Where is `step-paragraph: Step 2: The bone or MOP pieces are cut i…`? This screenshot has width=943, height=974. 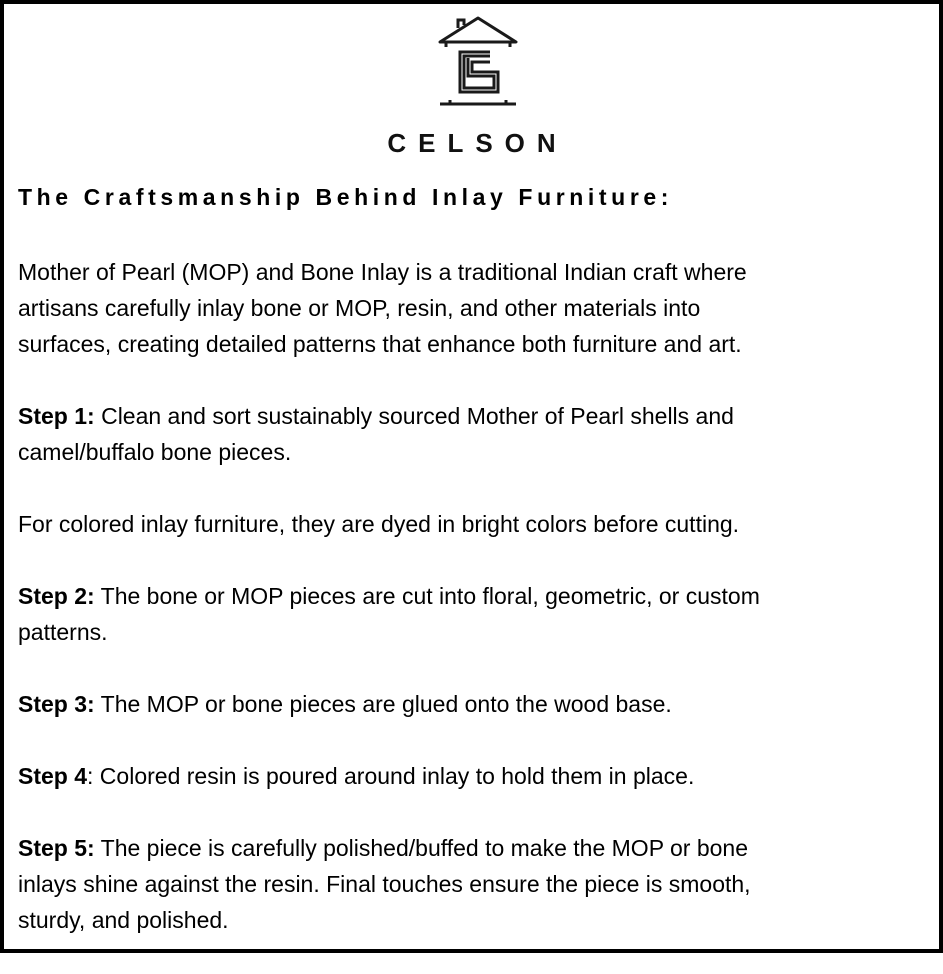 step-paragraph: Step 2: The bone or MOP pieces are cut i… is located at coordinates (389, 614).